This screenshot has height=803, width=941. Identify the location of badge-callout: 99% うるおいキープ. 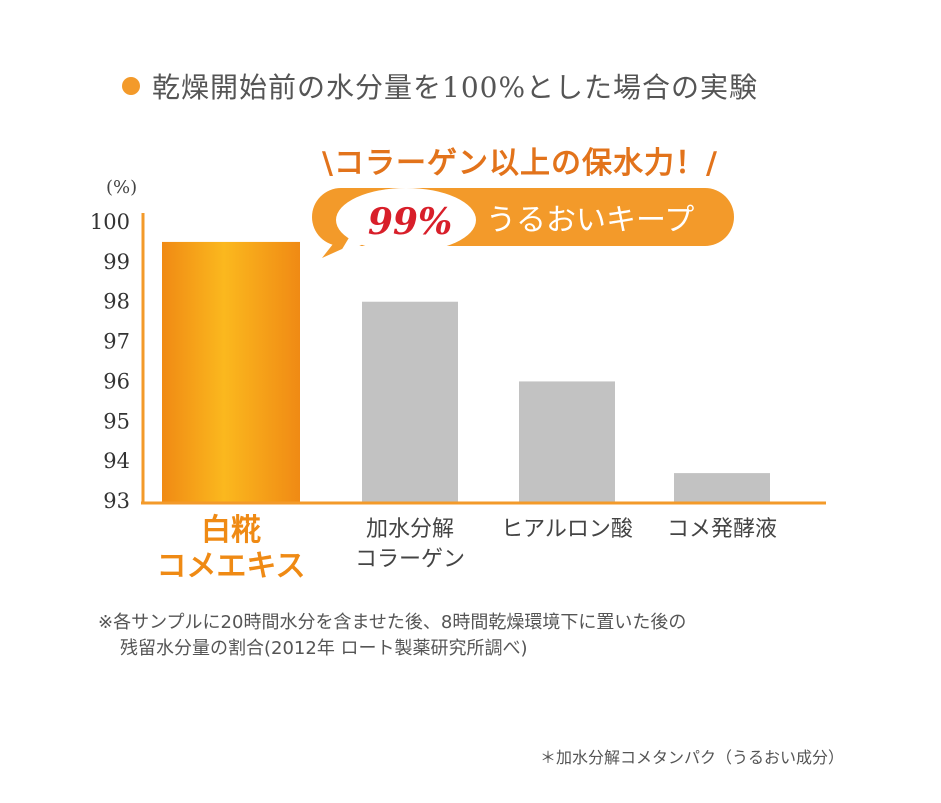
(523, 223).